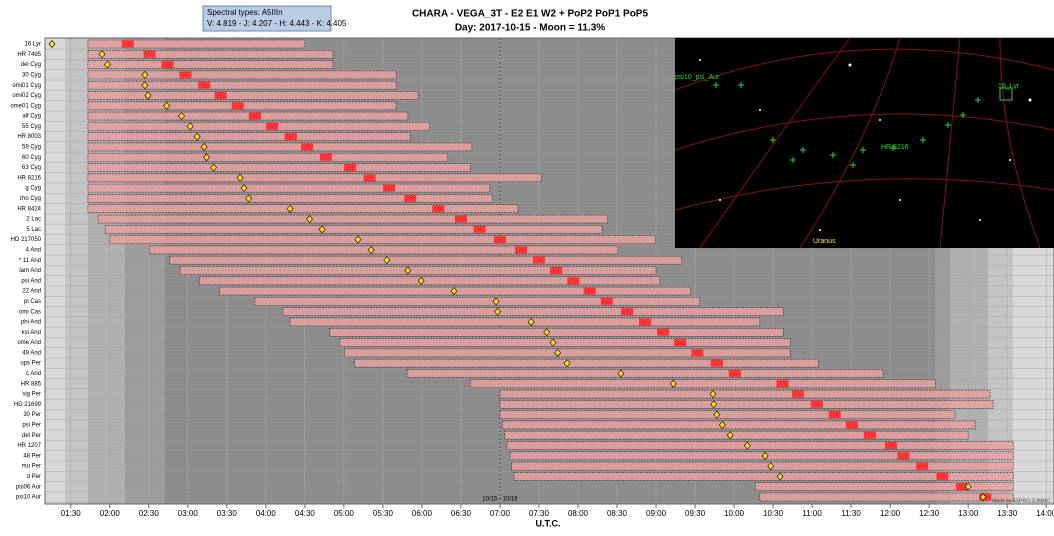  I want to click on y-tick-label: HD 21699, so click(28, 405).